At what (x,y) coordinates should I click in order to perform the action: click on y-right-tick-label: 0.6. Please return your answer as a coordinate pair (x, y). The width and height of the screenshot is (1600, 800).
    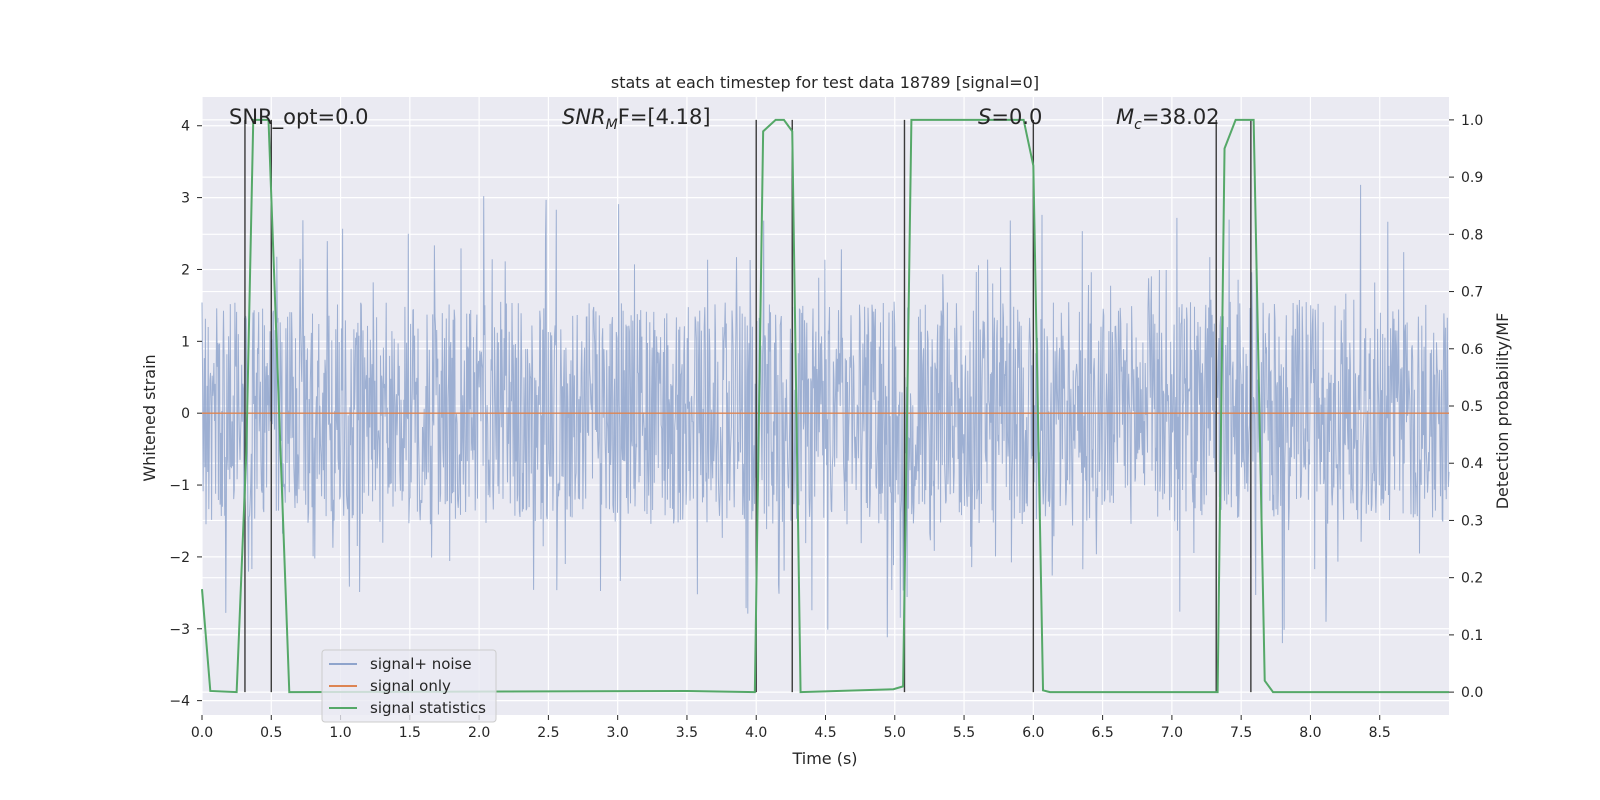
    Looking at the image, I should click on (1472, 350).